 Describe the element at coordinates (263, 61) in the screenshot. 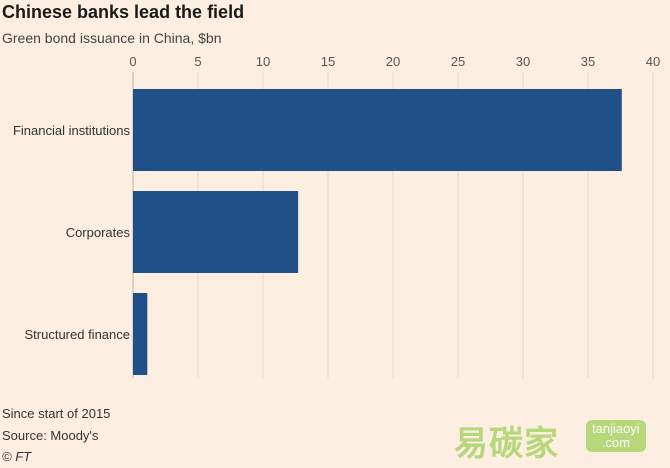

I see `x-tick-label-10: 10` at that location.